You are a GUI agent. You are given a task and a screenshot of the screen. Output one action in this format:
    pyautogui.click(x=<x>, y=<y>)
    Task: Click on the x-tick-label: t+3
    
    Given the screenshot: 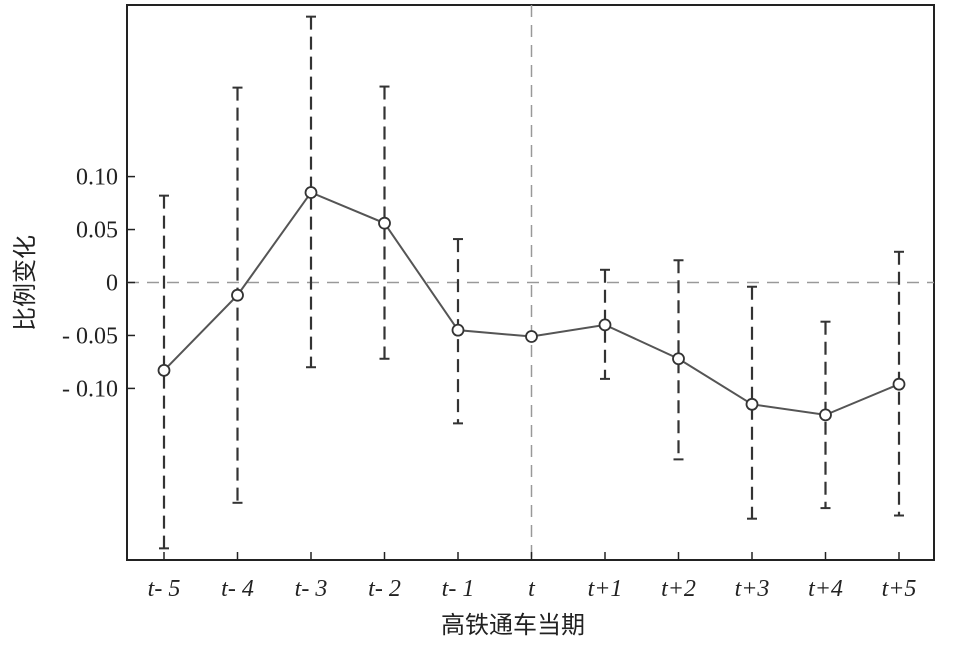 What is the action you would take?
    pyautogui.click(x=752, y=589)
    